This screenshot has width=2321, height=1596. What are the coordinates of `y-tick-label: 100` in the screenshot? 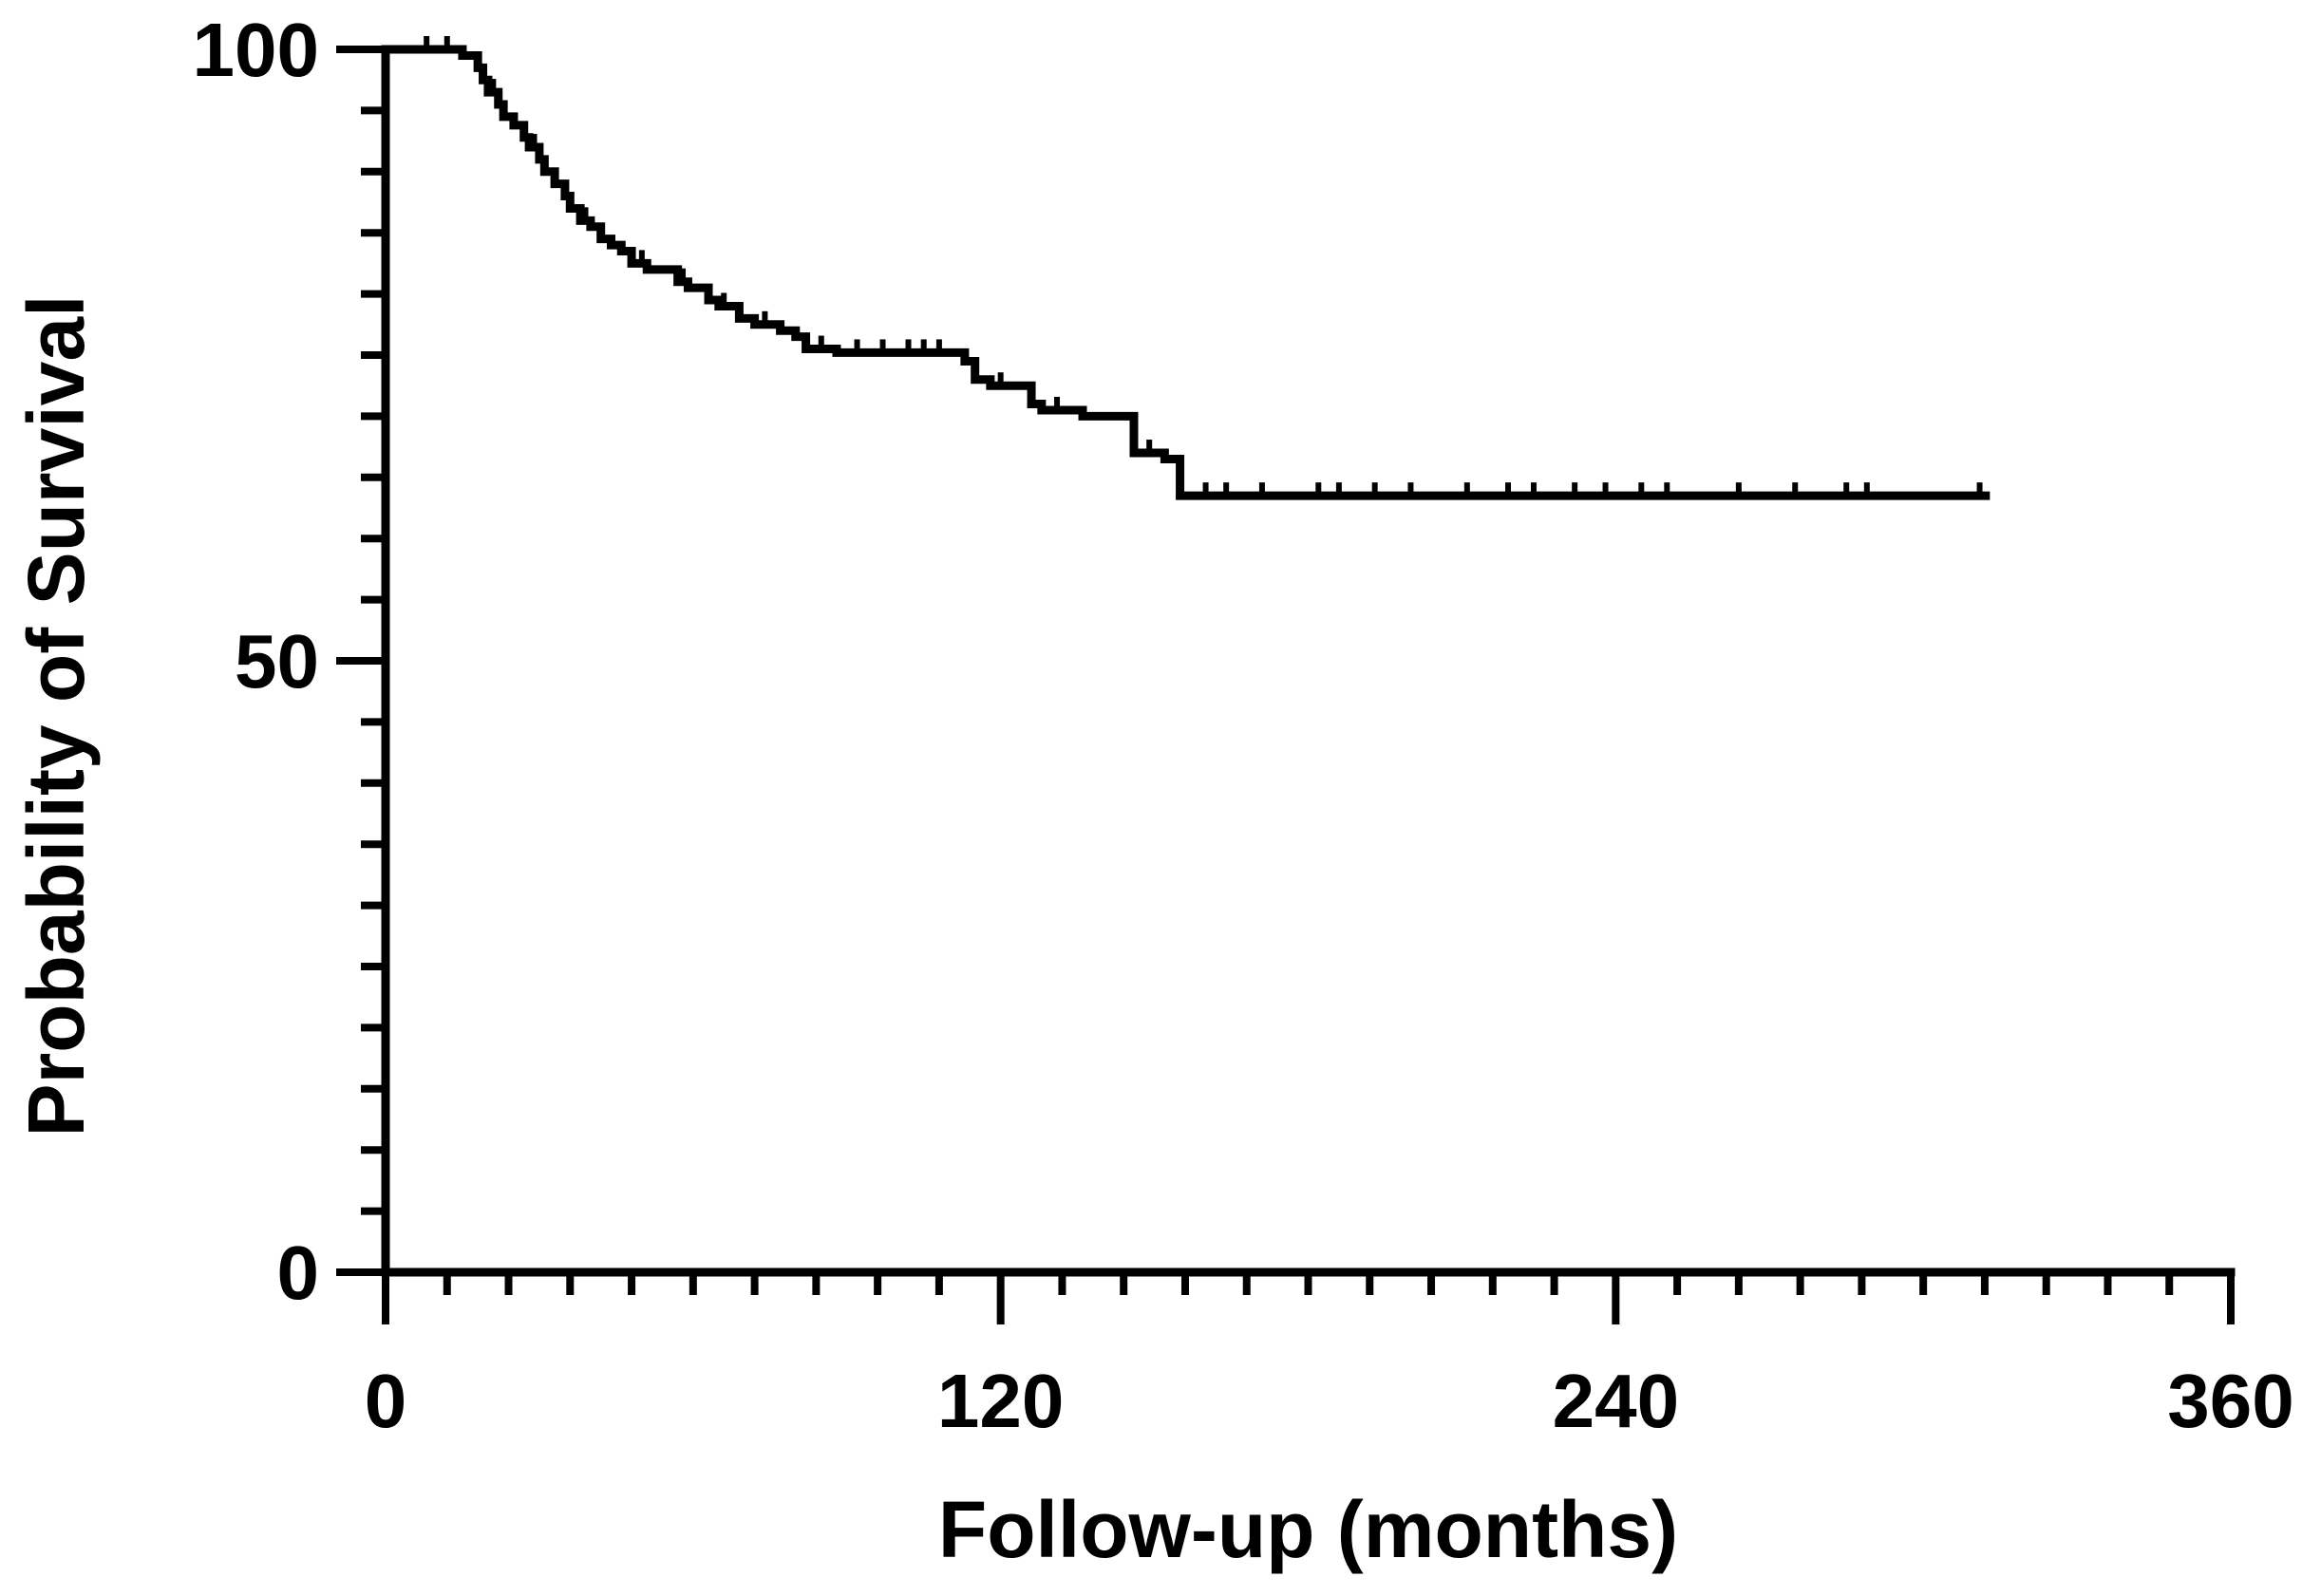 It's located at (256, 50).